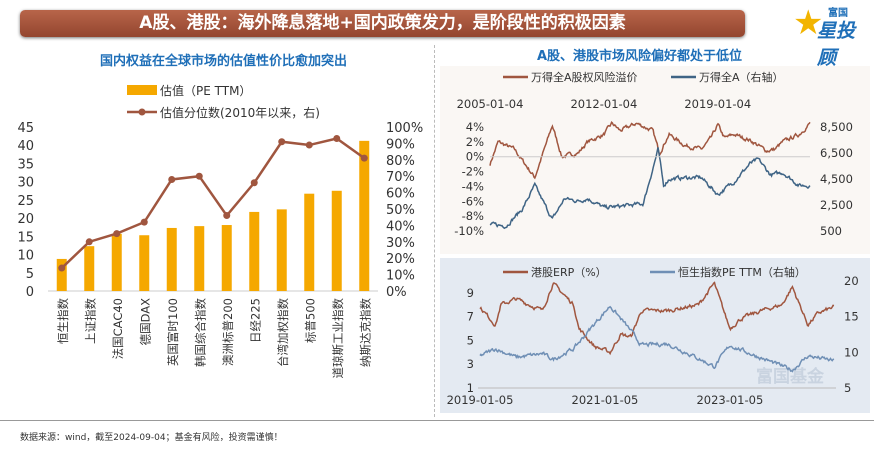  I want to click on category-label: 韩国综合指数, so click(200, 332).